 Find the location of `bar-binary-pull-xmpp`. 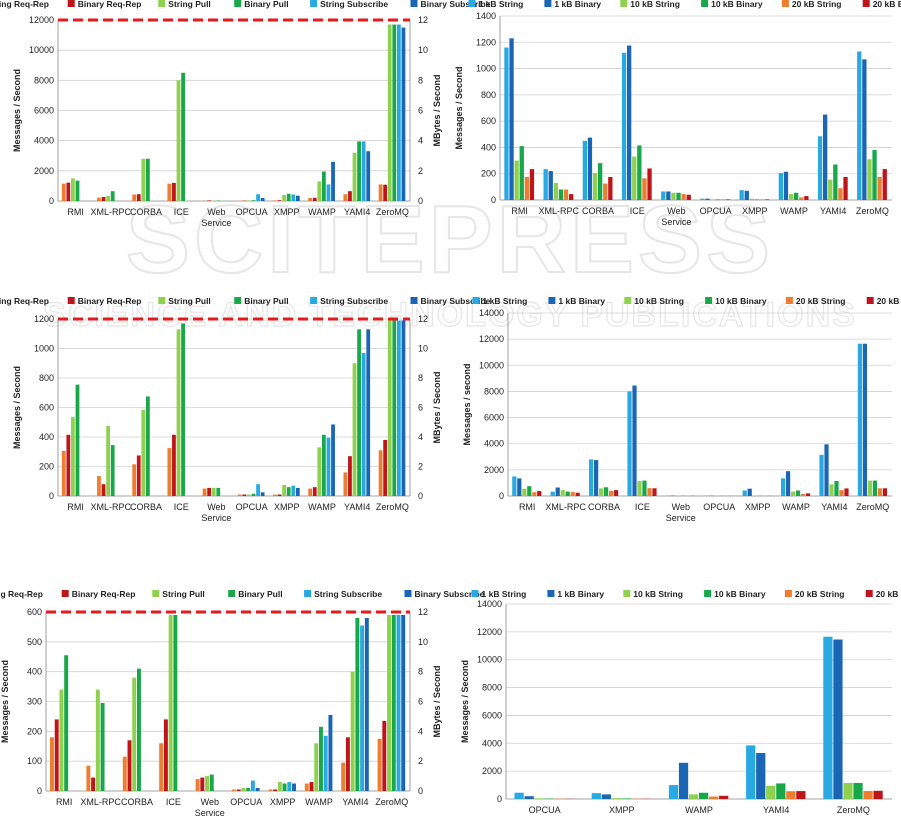

bar-binary-pull-xmpp is located at coordinates (288, 491).